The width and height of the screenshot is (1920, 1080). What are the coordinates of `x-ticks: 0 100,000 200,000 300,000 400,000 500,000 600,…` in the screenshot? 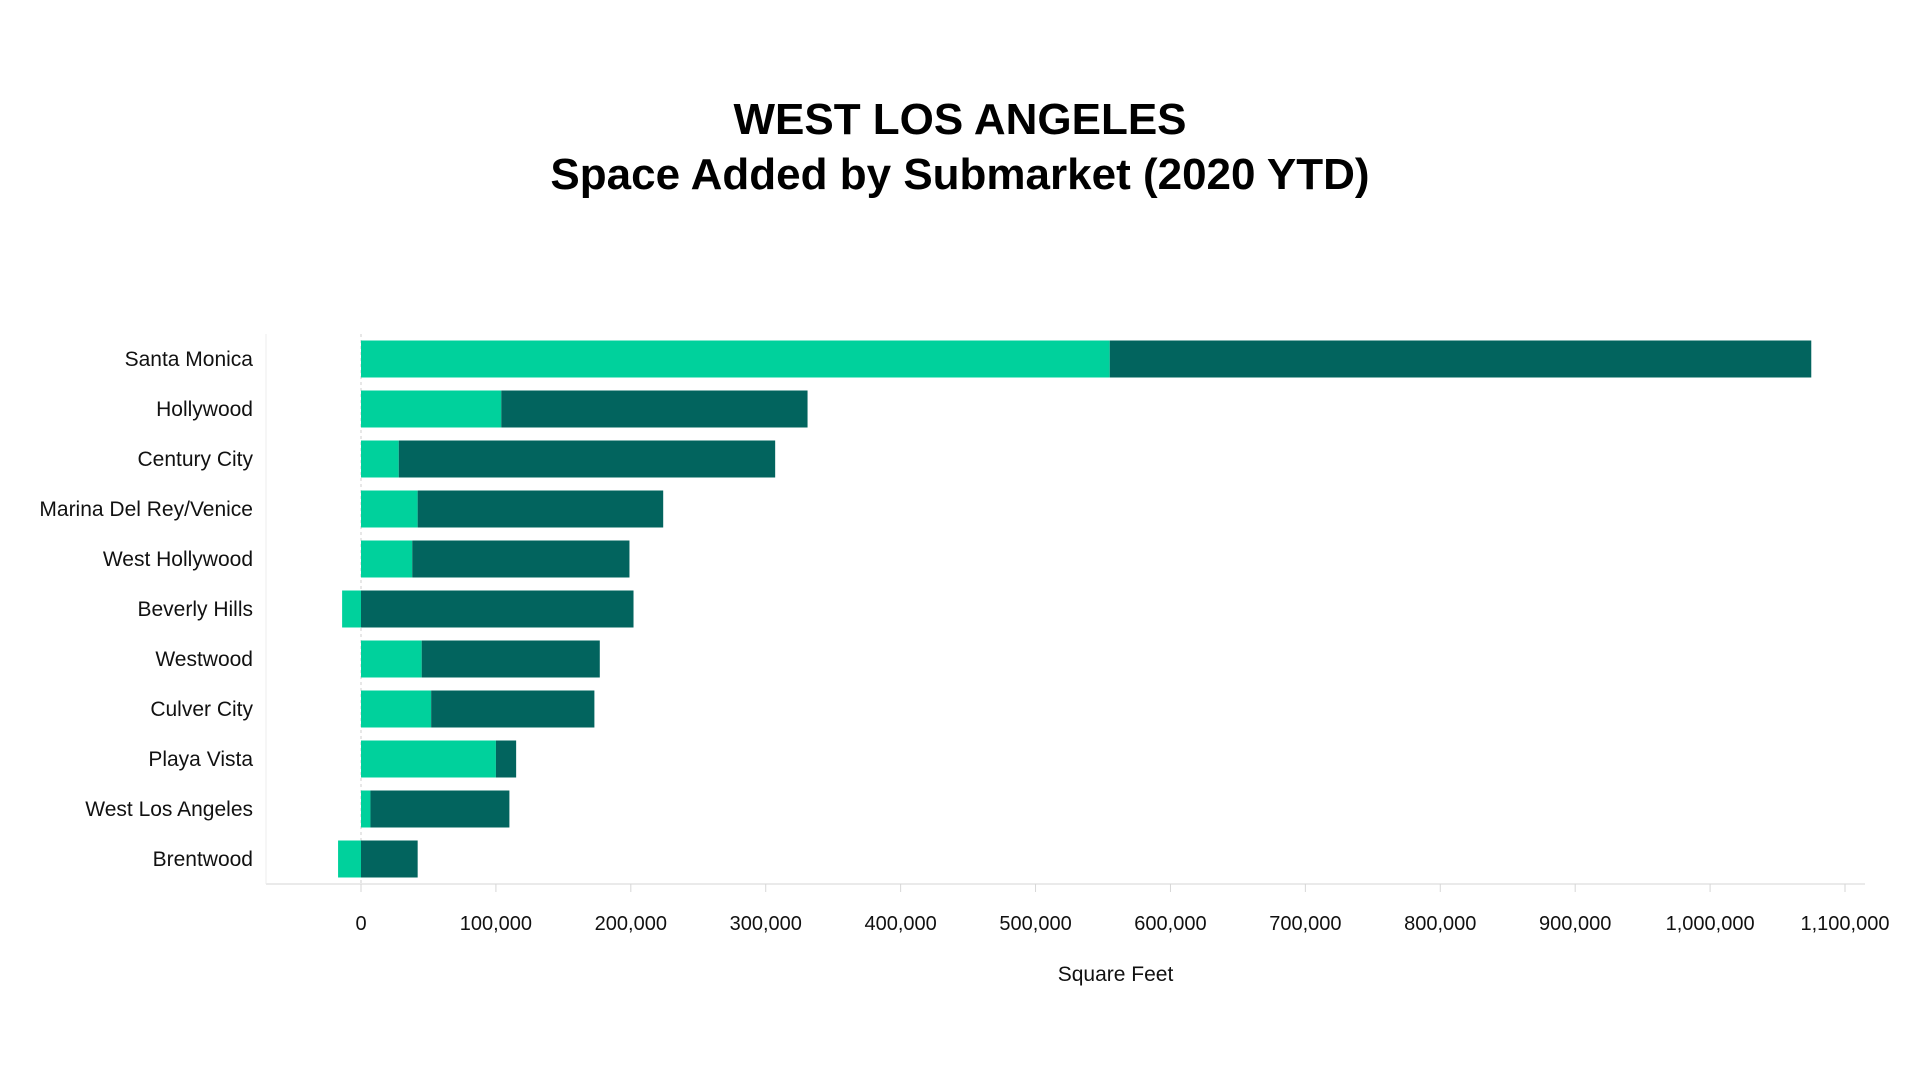 It's located at (1122, 909).